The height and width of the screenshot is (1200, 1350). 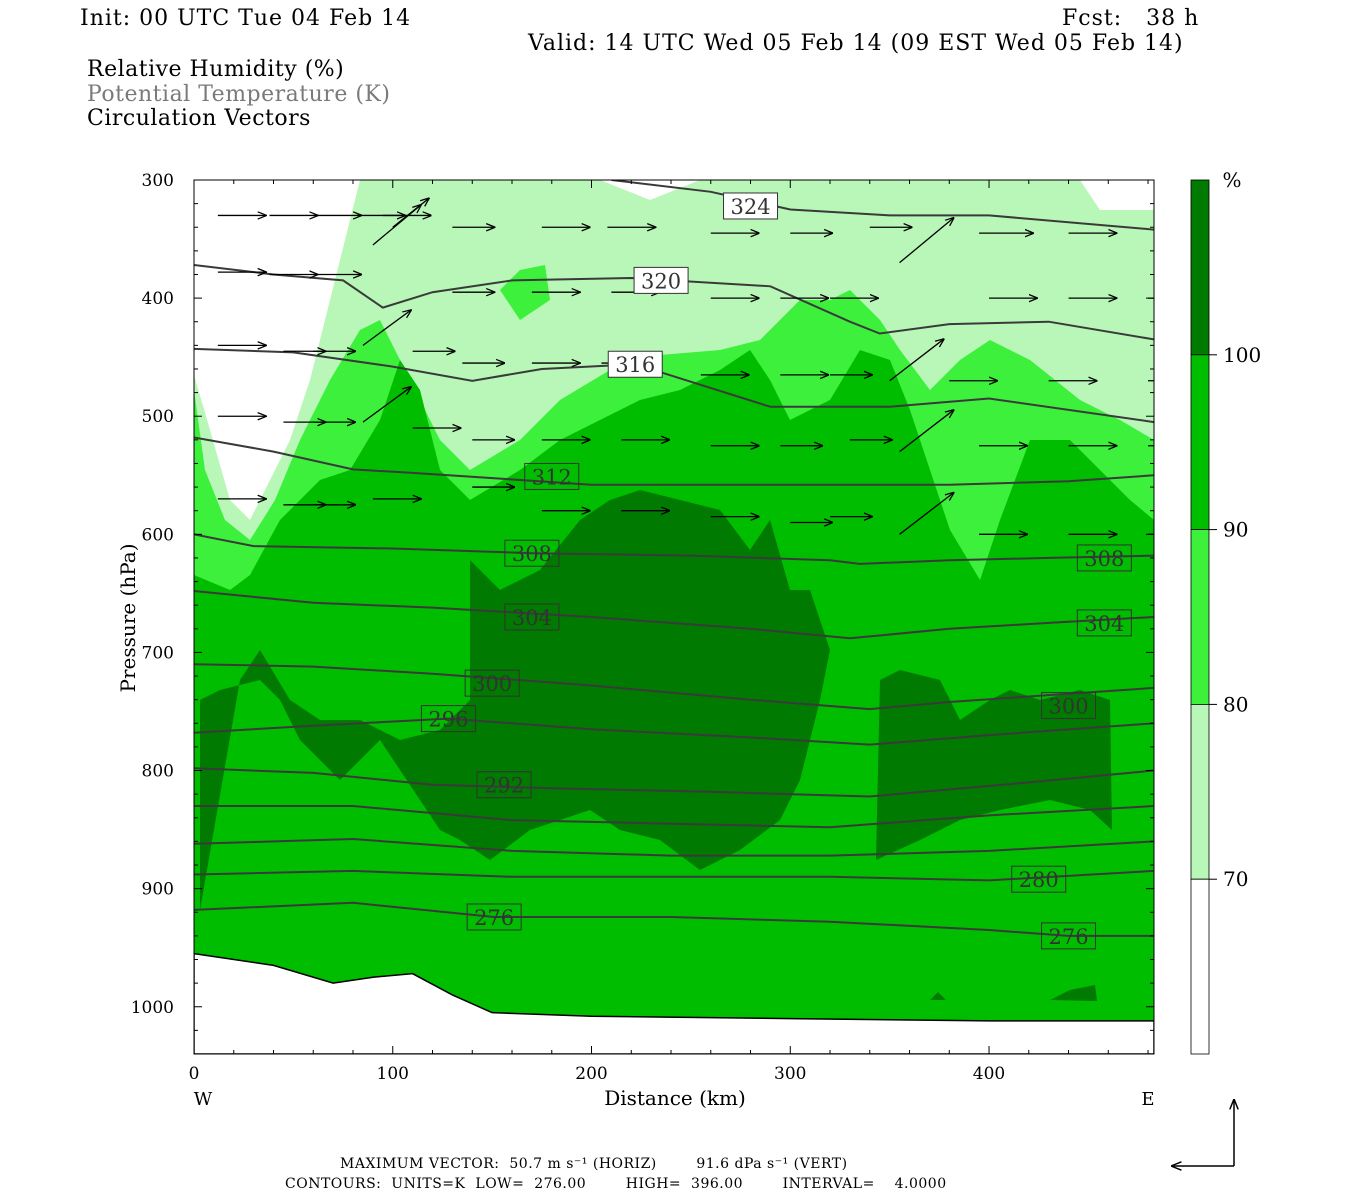 I want to click on contour-label: 324, so click(x=750, y=207).